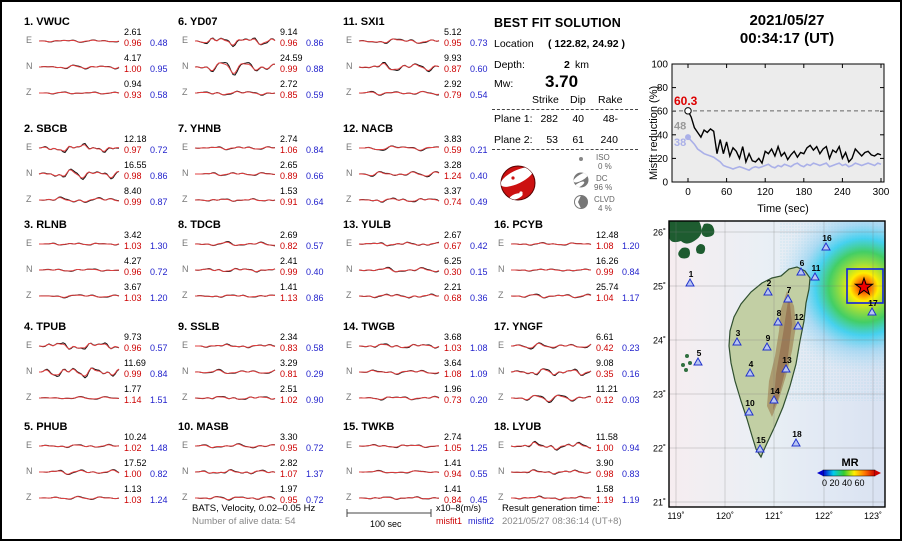 The image size is (902, 541). What do you see at coordinates (607, 389) in the screenshot?
I see `amplitude-value: 11.21` at bounding box center [607, 389].